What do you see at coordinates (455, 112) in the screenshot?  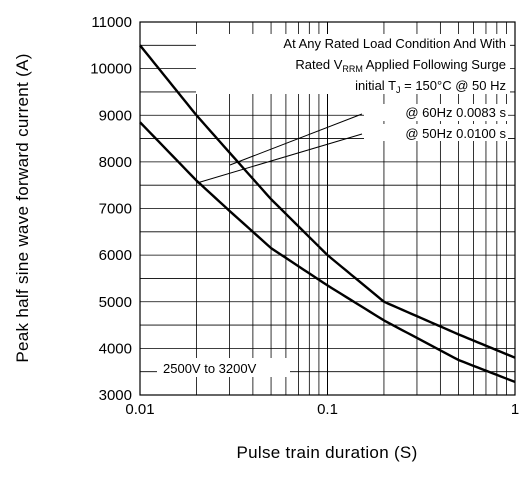 I see `pointer-60hz-label: @ 60Hz 0.0083 s` at bounding box center [455, 112].